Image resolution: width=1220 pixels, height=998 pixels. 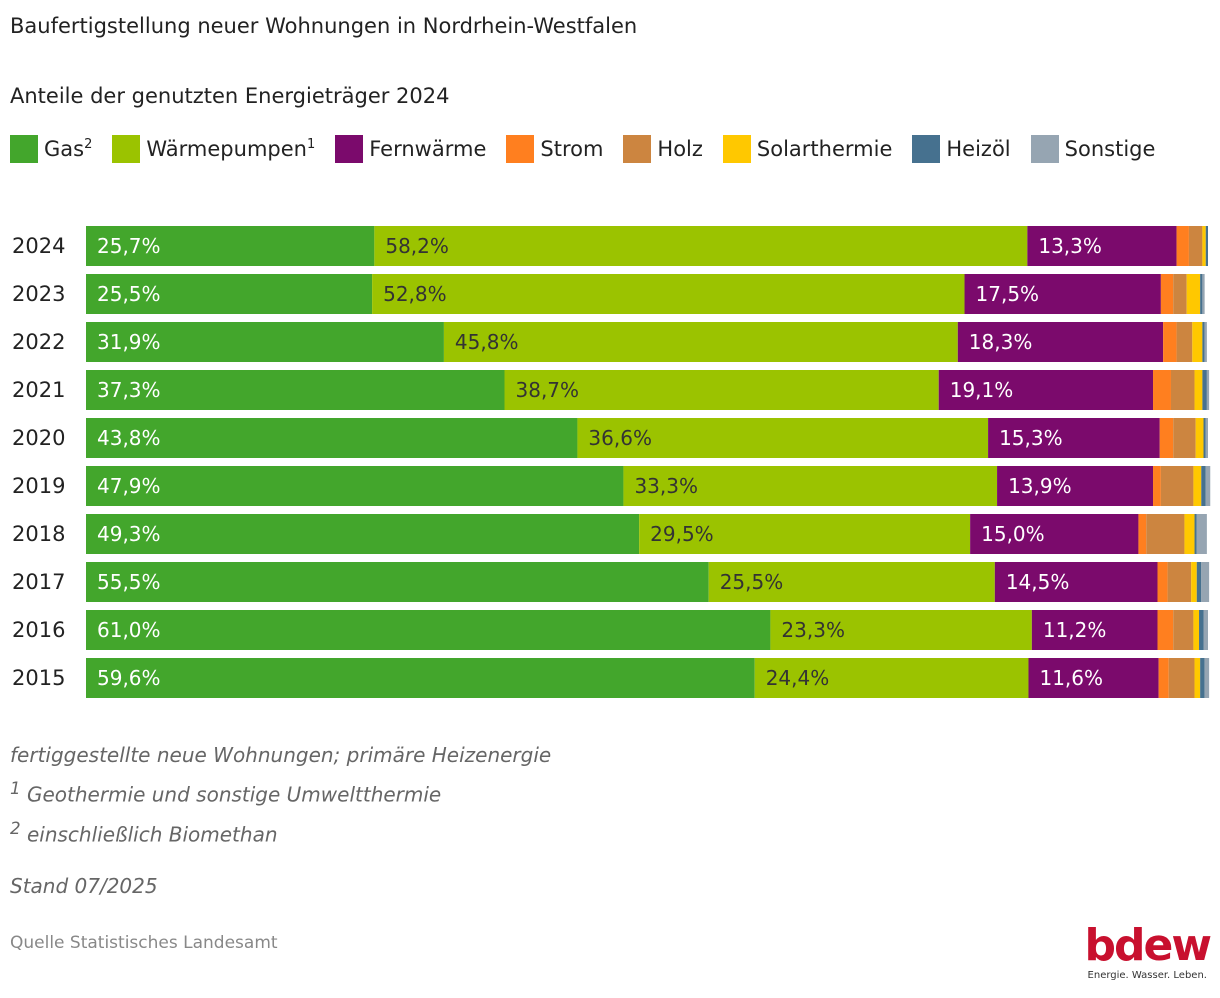 I want to click on legend-item-strom: Strom, so click(x=554, y=149).